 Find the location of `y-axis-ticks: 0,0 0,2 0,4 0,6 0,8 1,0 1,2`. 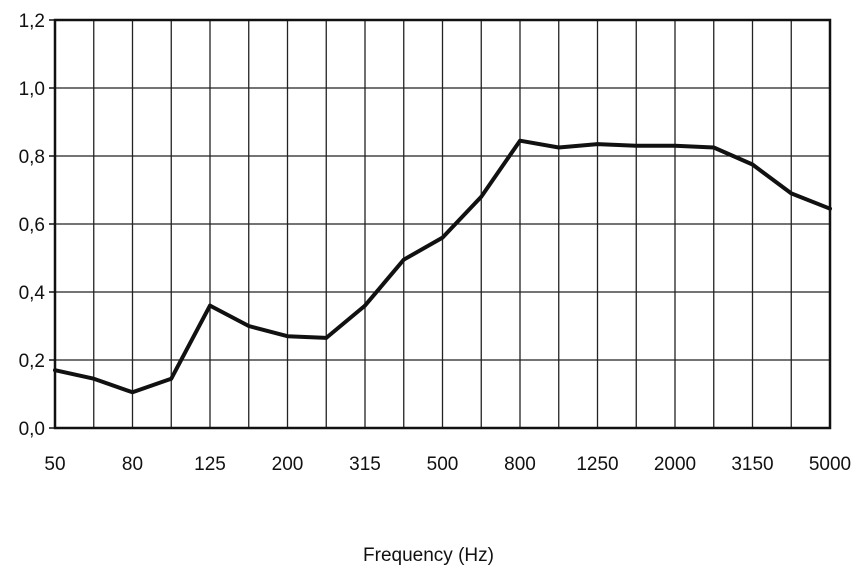

y-axis-ticks: 0,0 0,2 0,4 0,6 0,8 1,0 1,2 is located at coordinates (37, 225).